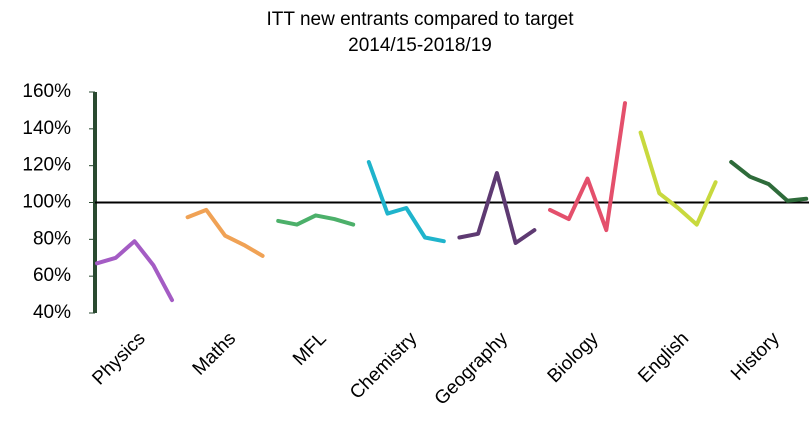 The image size is (809, 422). Describe the element at coordinates (118, 358) in the screenshot. I see `x-tick-label: Physics` at that location.